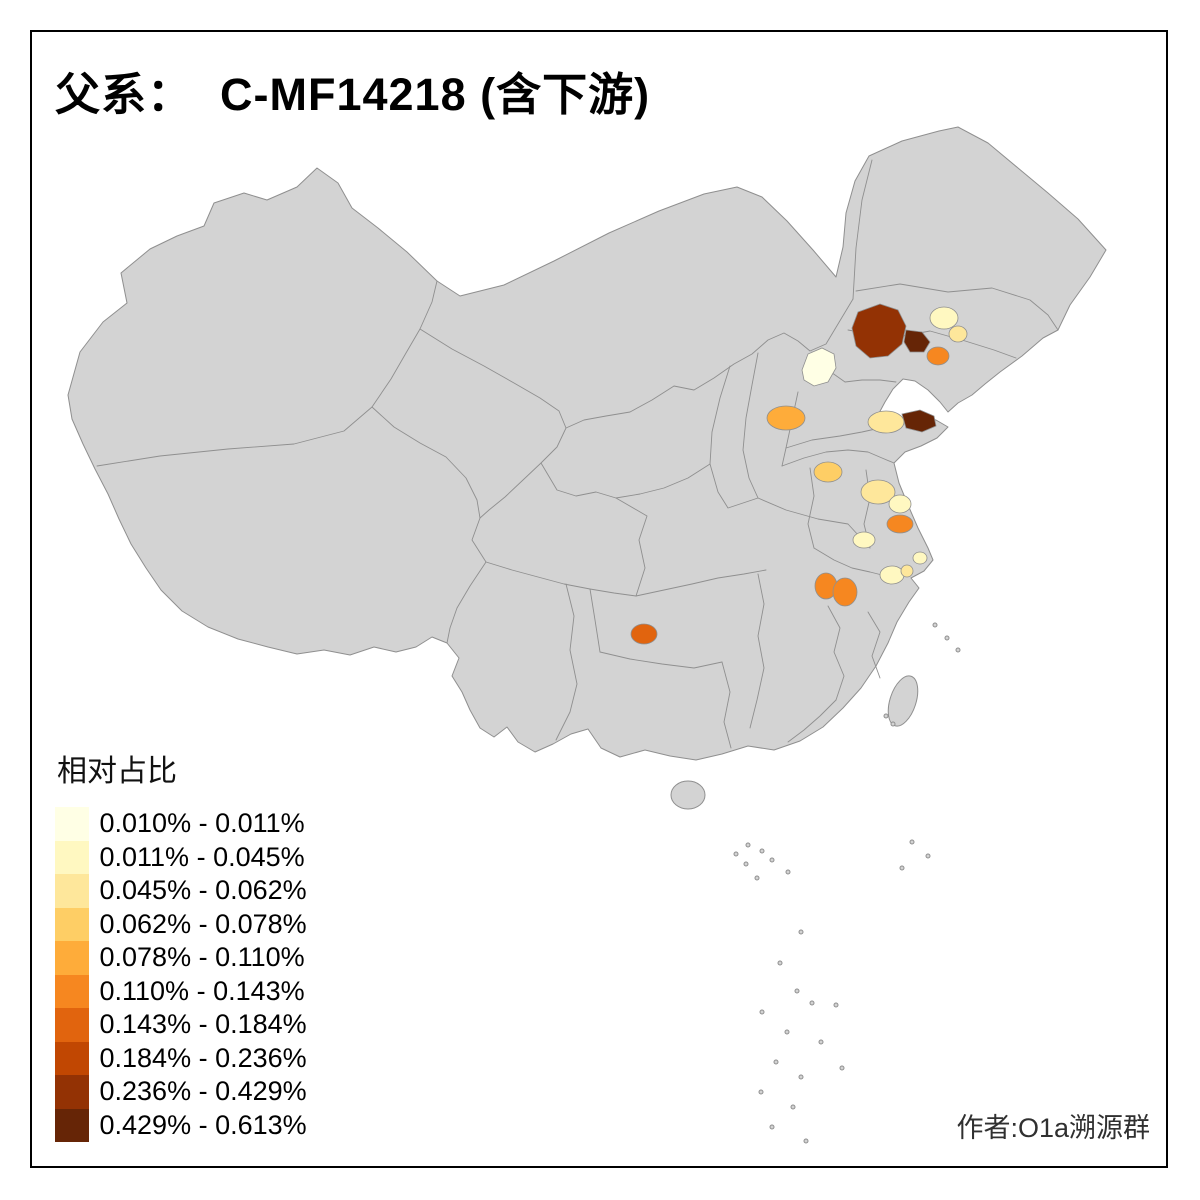 The width and height of the screenshot is (1200, 1200). I want to click on legend-label: 0.110% - 0.143%, so click(202, 990).